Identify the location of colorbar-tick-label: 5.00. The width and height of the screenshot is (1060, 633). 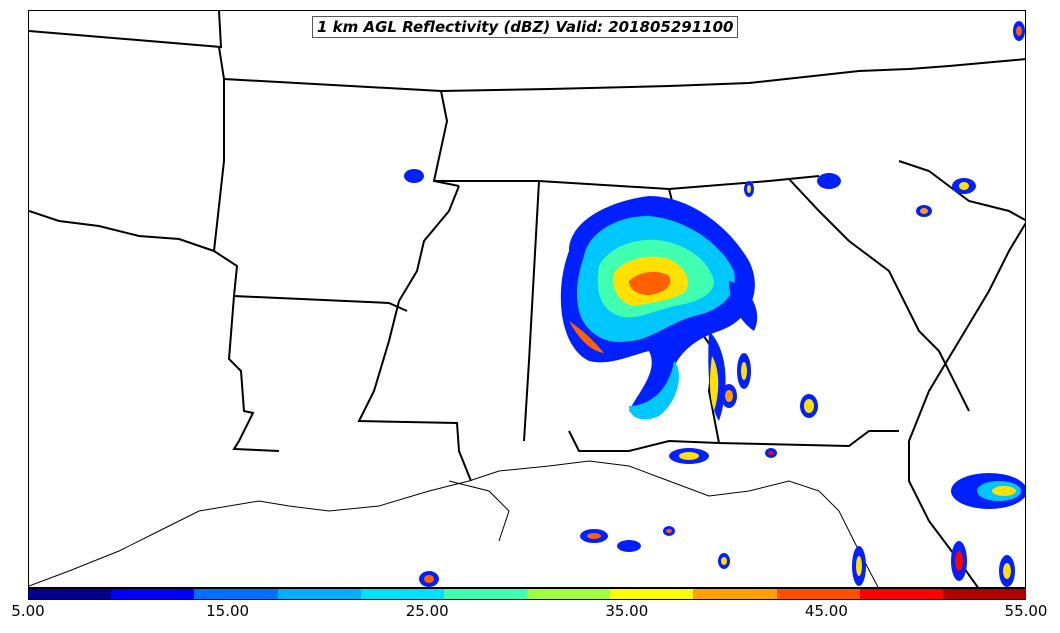
(28, 611).